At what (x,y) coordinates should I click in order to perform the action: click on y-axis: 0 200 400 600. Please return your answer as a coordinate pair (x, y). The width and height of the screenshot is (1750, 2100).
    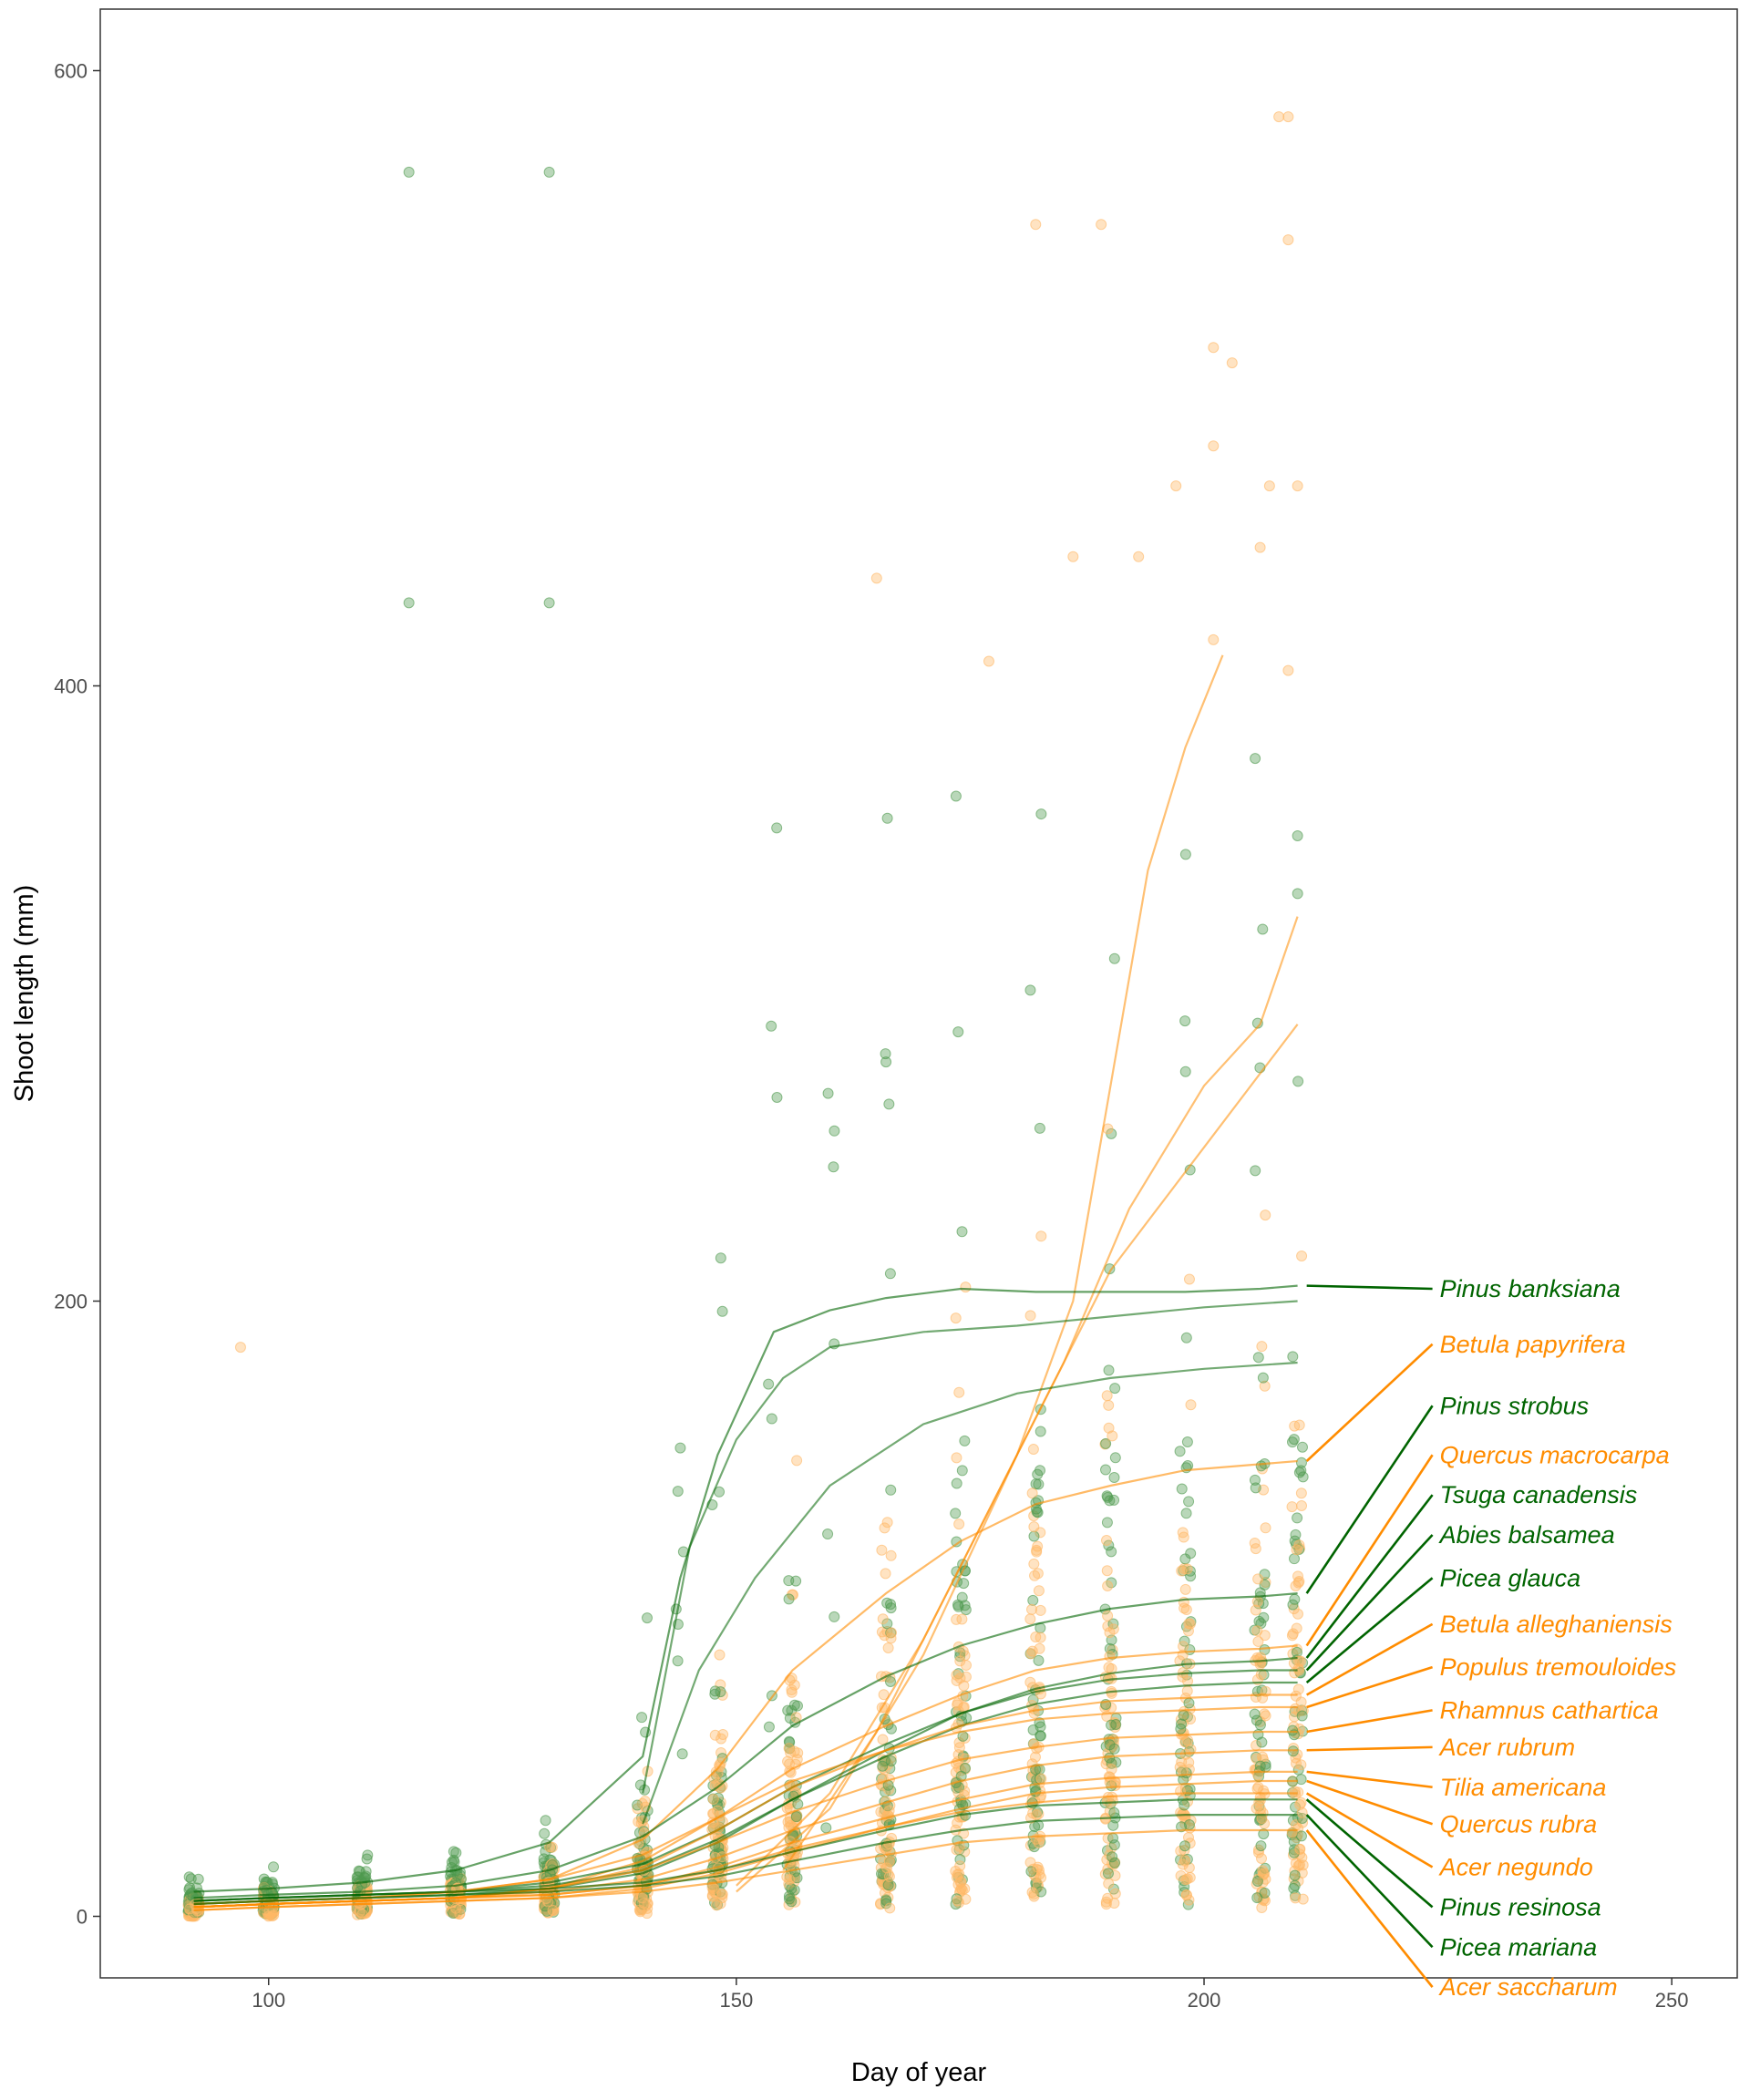
    Looking at the image, I should click on (77, 994).